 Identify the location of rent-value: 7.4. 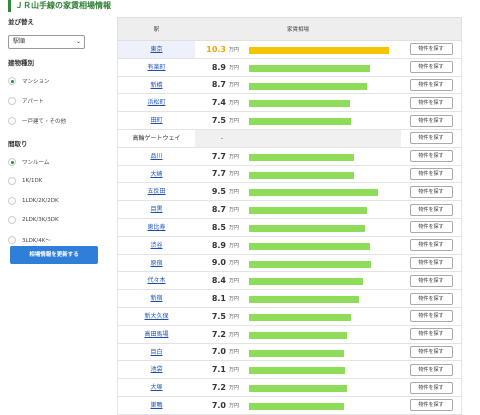
(218, 103).